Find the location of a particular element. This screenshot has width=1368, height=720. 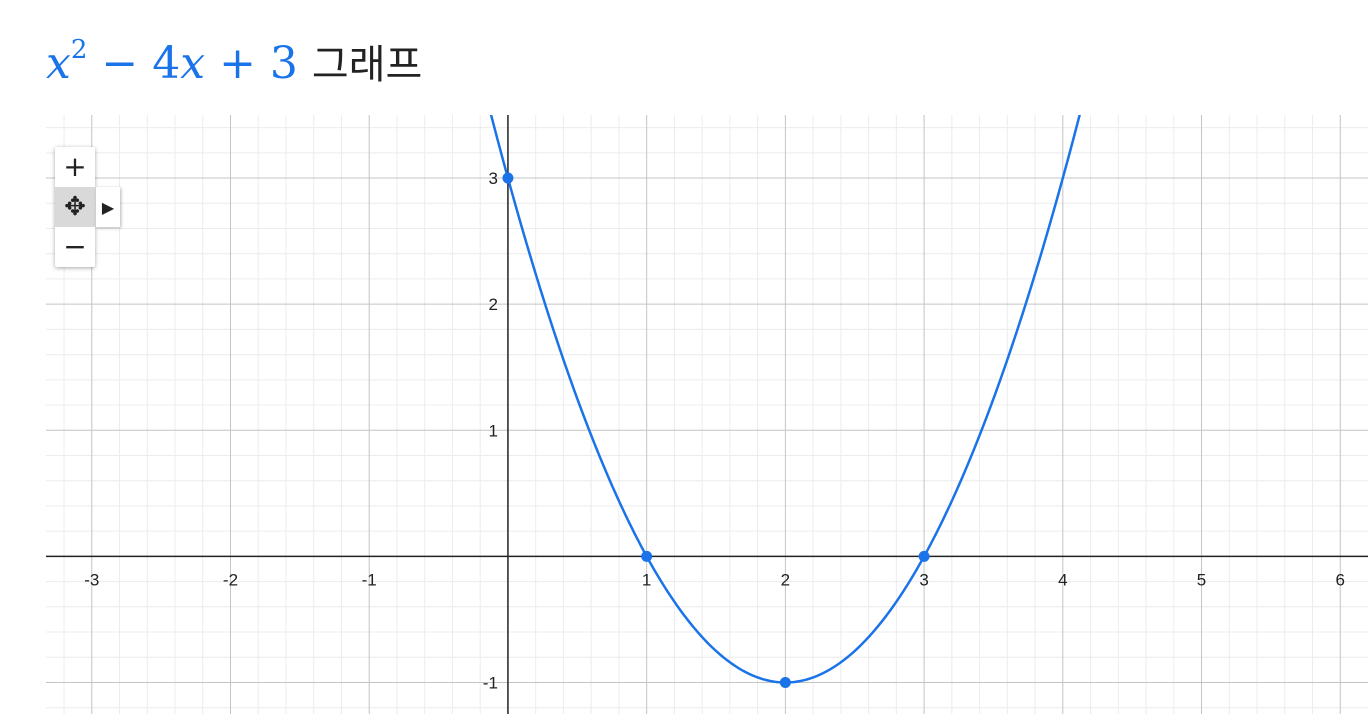

y-tick-label: 3 is located at coordinates (492, 178).